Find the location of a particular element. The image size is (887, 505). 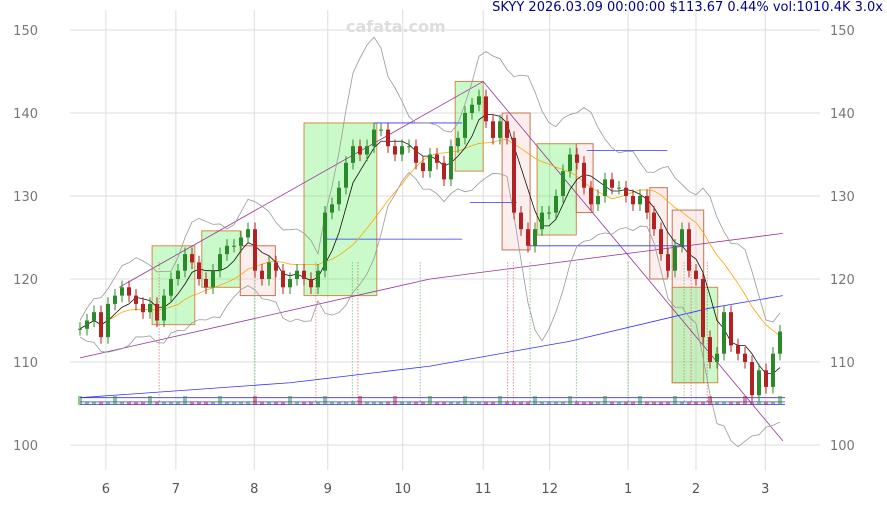

x-tick-label: 3 is located at coordinates (765, 489).